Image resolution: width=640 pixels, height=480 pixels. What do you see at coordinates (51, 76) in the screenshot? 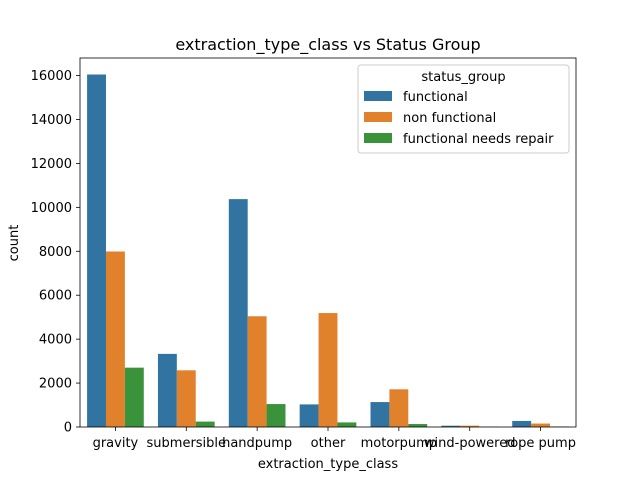
I see `y-tick-label: 16000` at bounding box center [51, 76].